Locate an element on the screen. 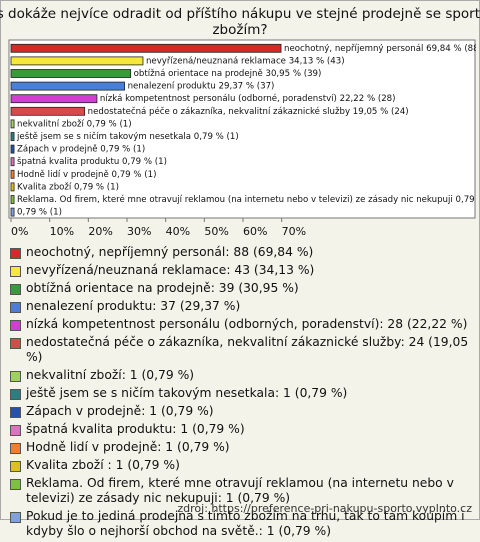  bar-label: Kvalita zboží 0,79 % (1) is located at coordinates (68, 187).